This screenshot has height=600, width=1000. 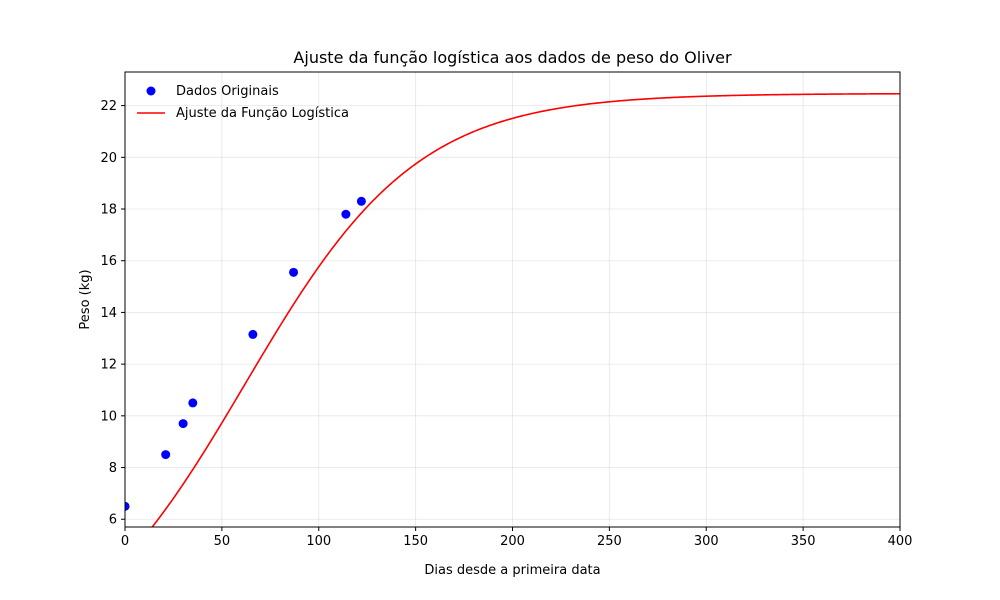 What do you see at coordinates (113, 468) in the screenshot?
I see `y-tick-label: 8` at bounding box center [113, 468].